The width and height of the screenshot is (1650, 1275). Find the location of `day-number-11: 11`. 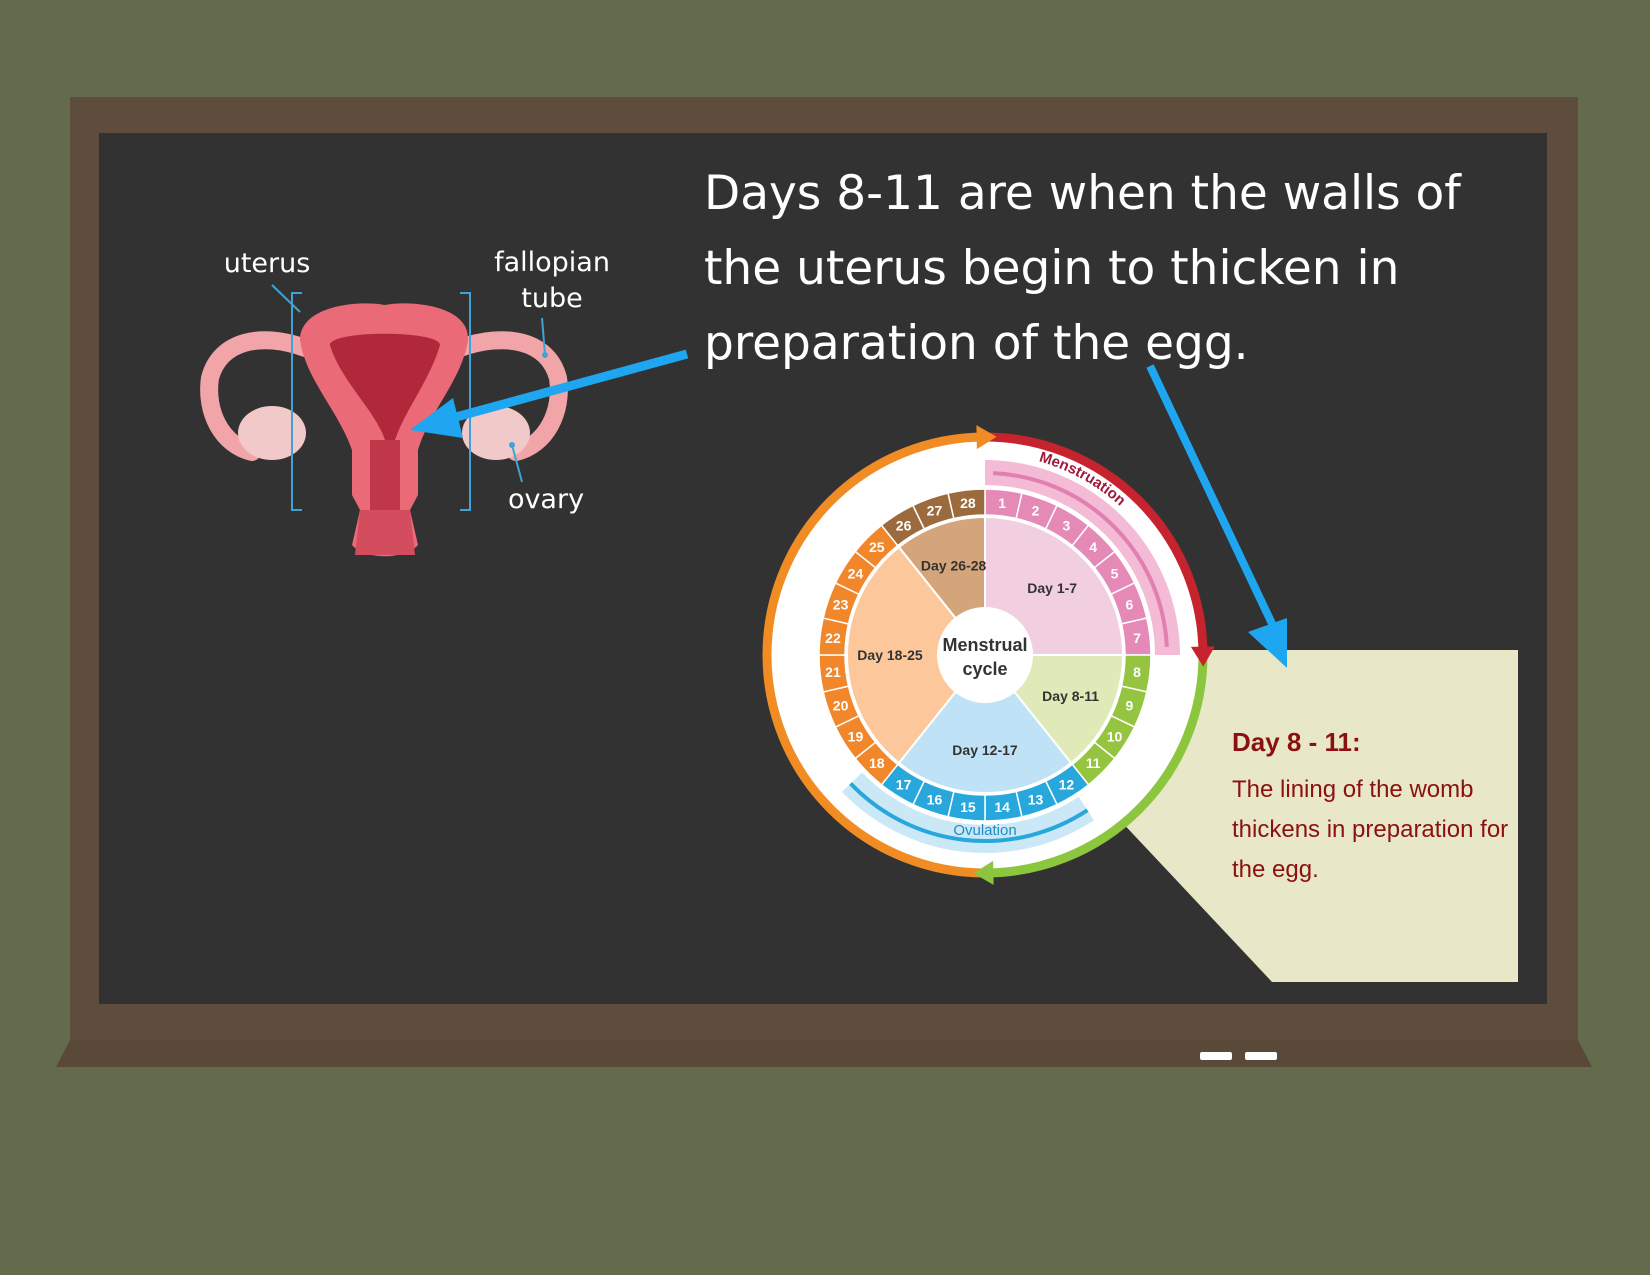

day-number-11: 11 is located at coordinates (1093, 763).